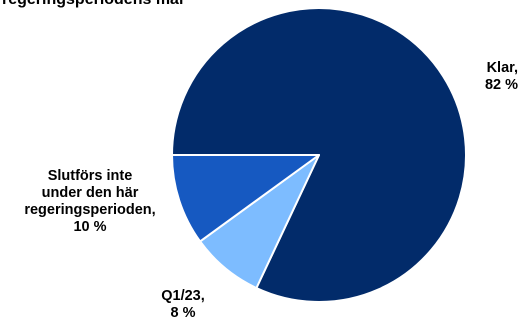  I want to click on slice-label-q1-value: 8 %, so click(183, 313).